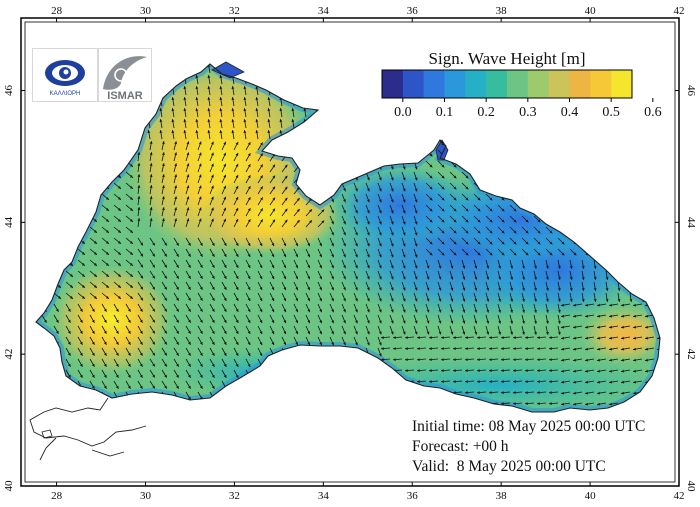  What do you see at coordinates (403, 112) in the screenshot?
I see `colorbar-label: 0.0` at bounding box center [403, 112].